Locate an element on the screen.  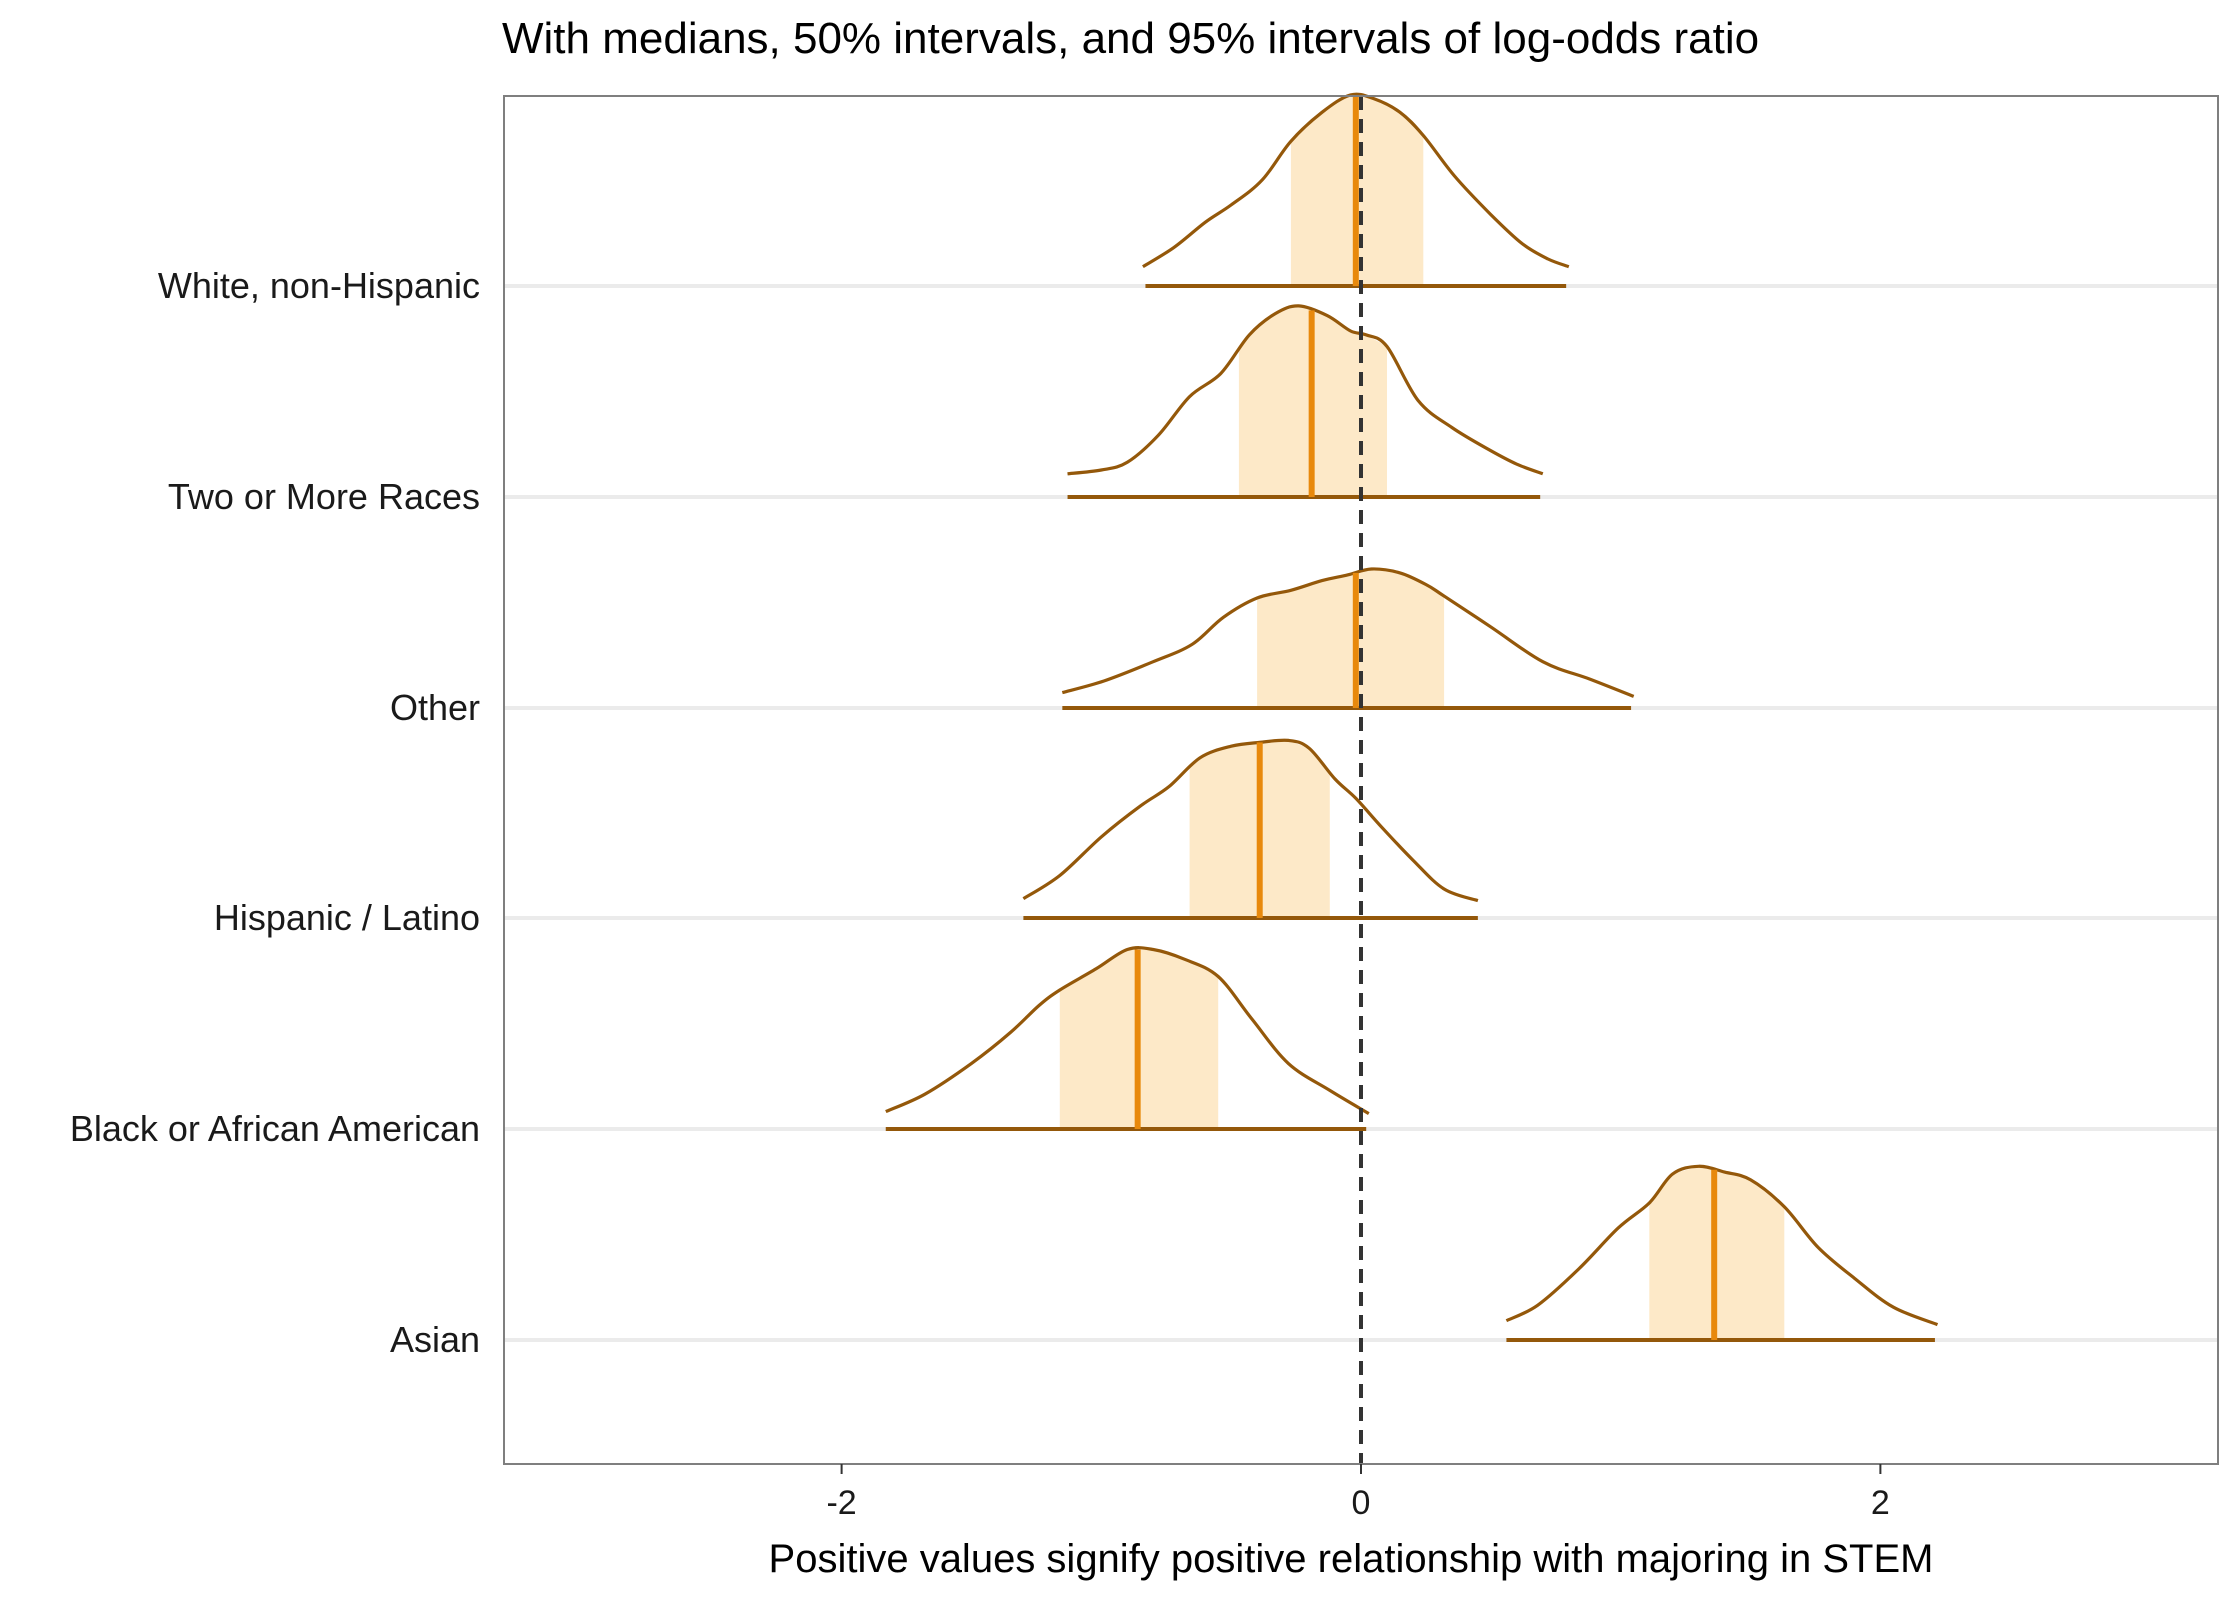
density-curve-other is located at coordinates (1348, 632).